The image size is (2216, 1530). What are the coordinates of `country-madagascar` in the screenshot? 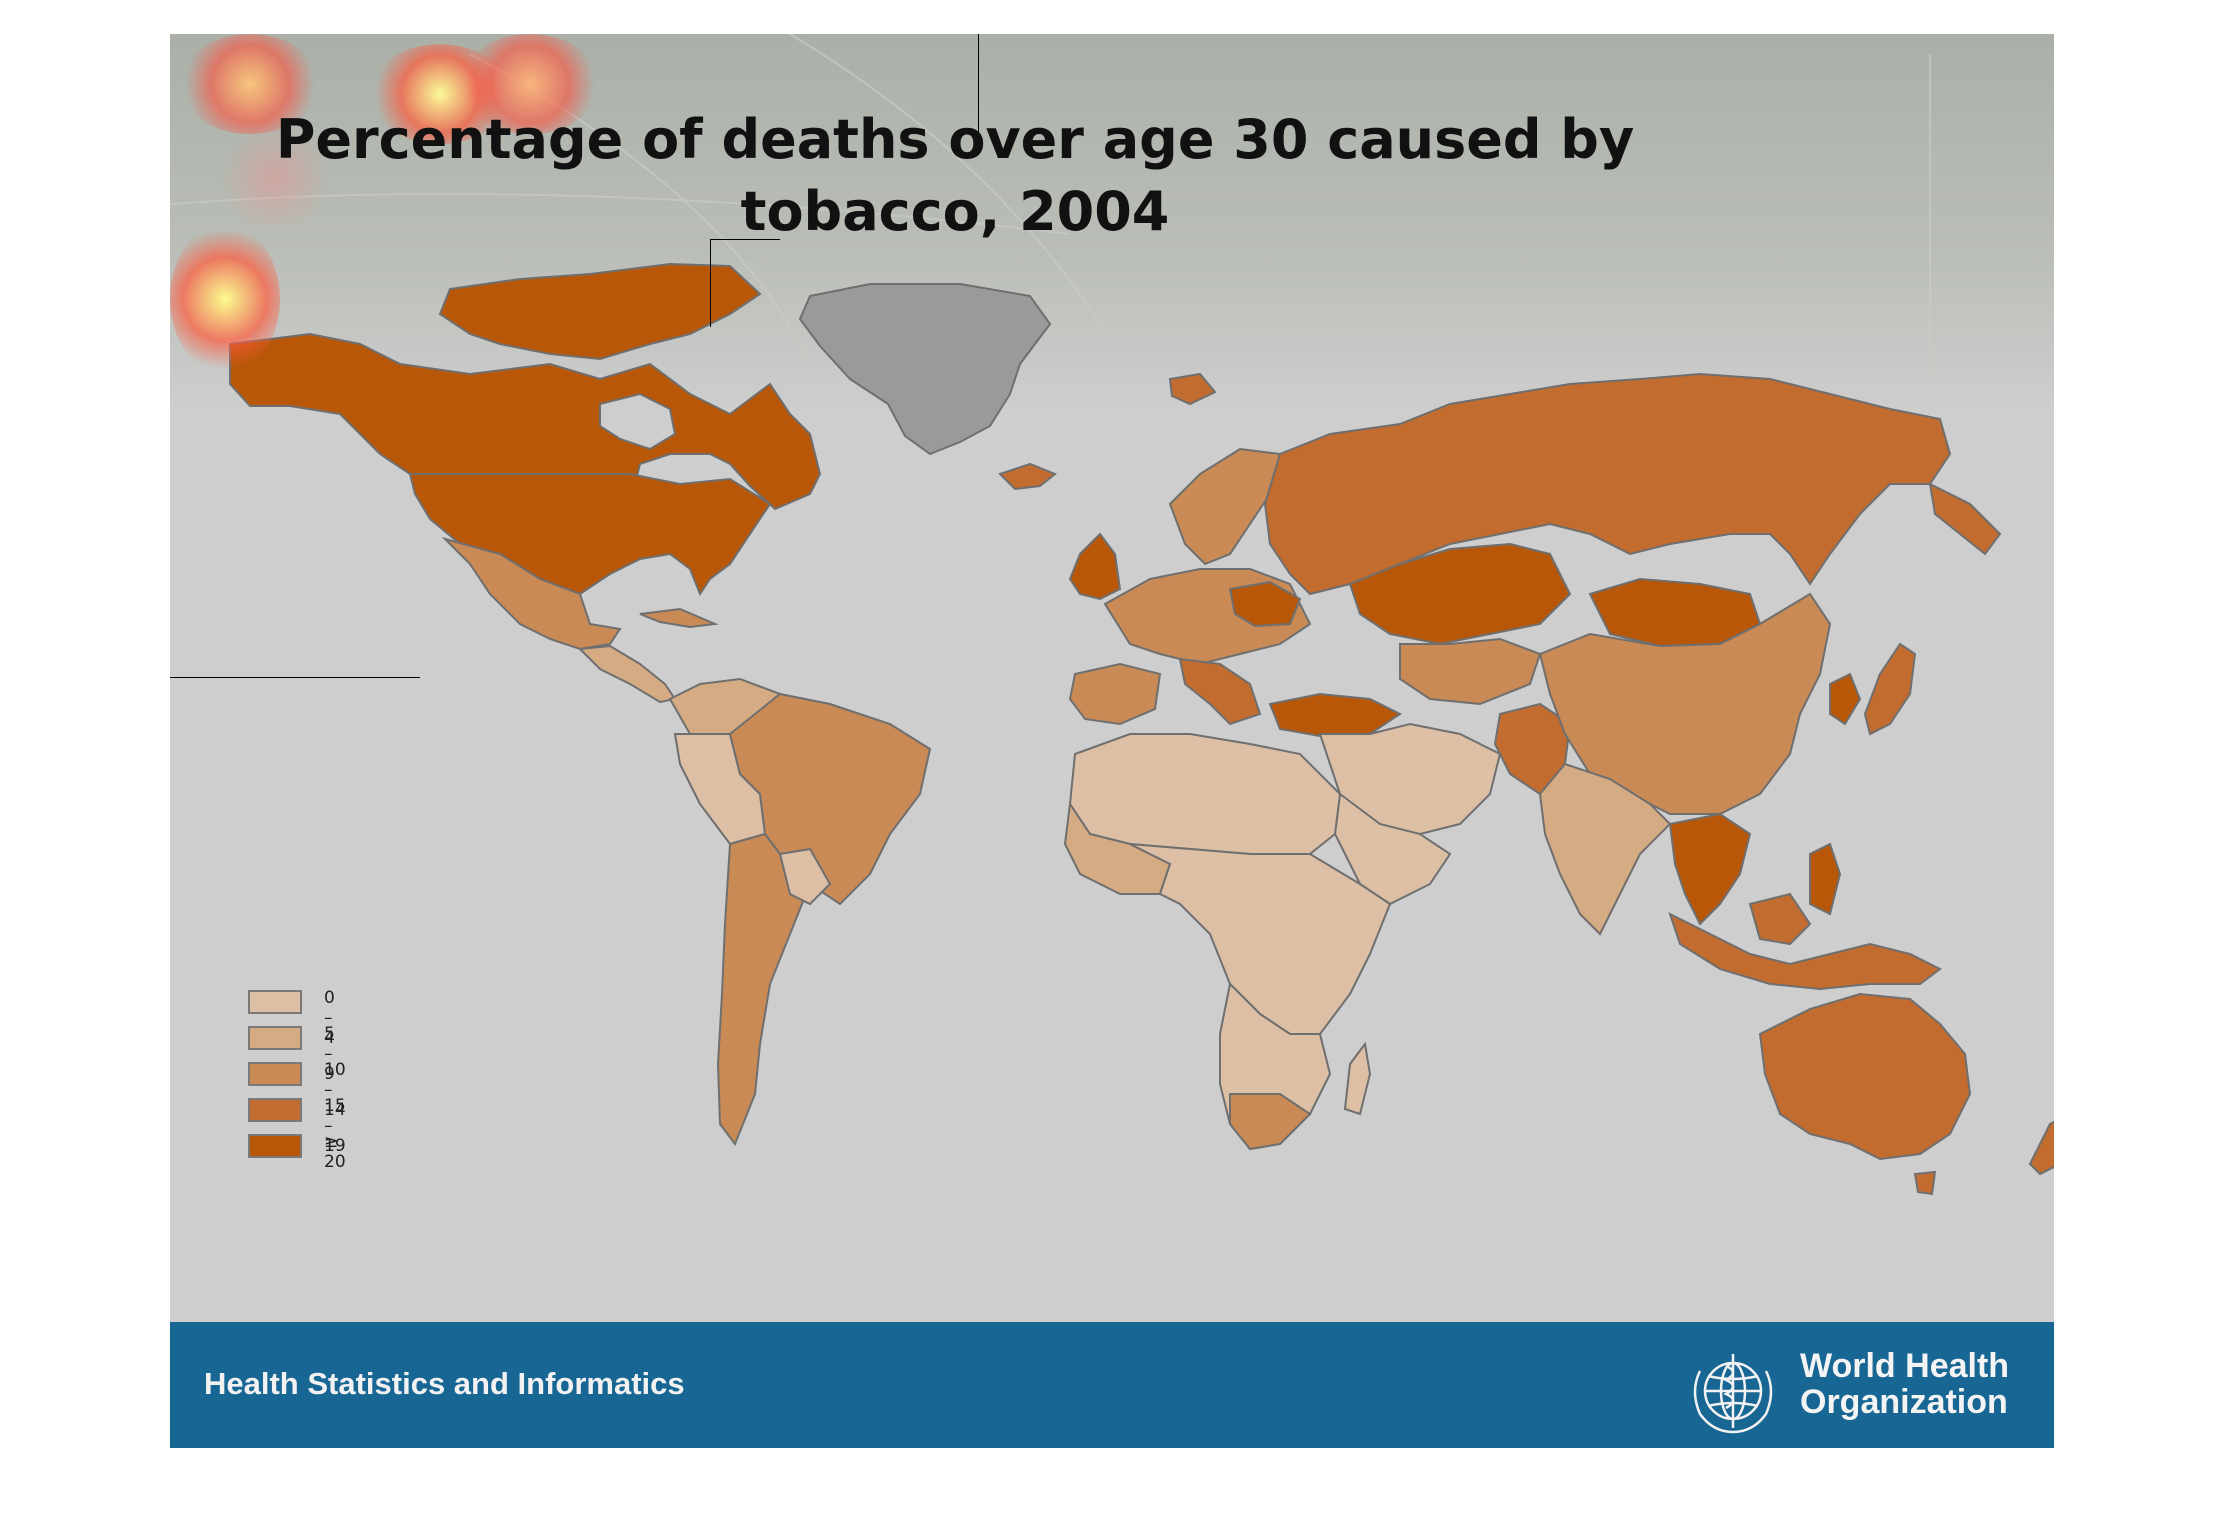 It's located at (1357, 1078).